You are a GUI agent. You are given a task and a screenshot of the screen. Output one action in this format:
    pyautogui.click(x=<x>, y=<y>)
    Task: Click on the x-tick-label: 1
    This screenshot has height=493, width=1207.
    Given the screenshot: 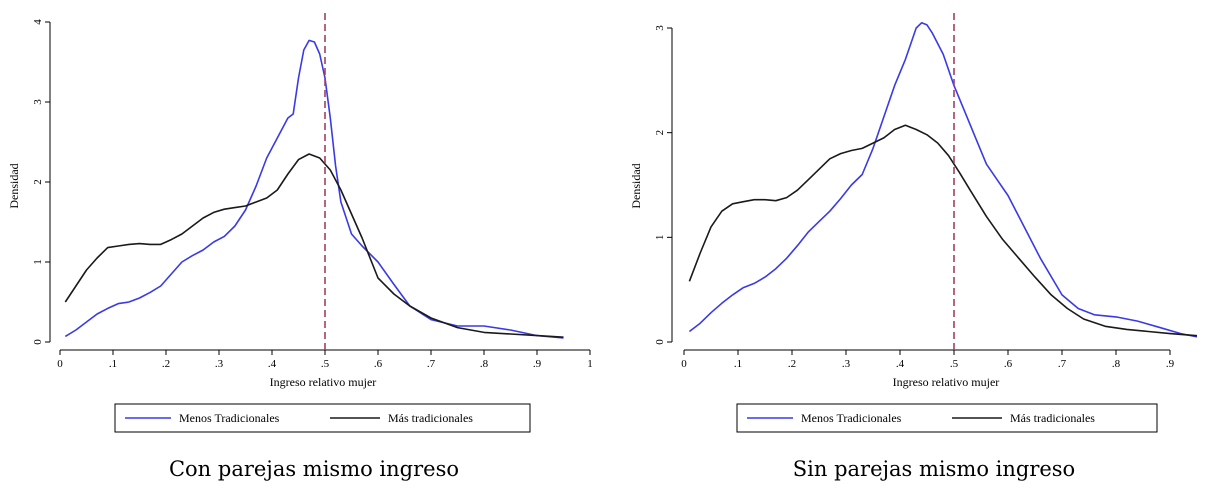 What is the action you would take?
    pyautogui.click(x=590, y=364)
    